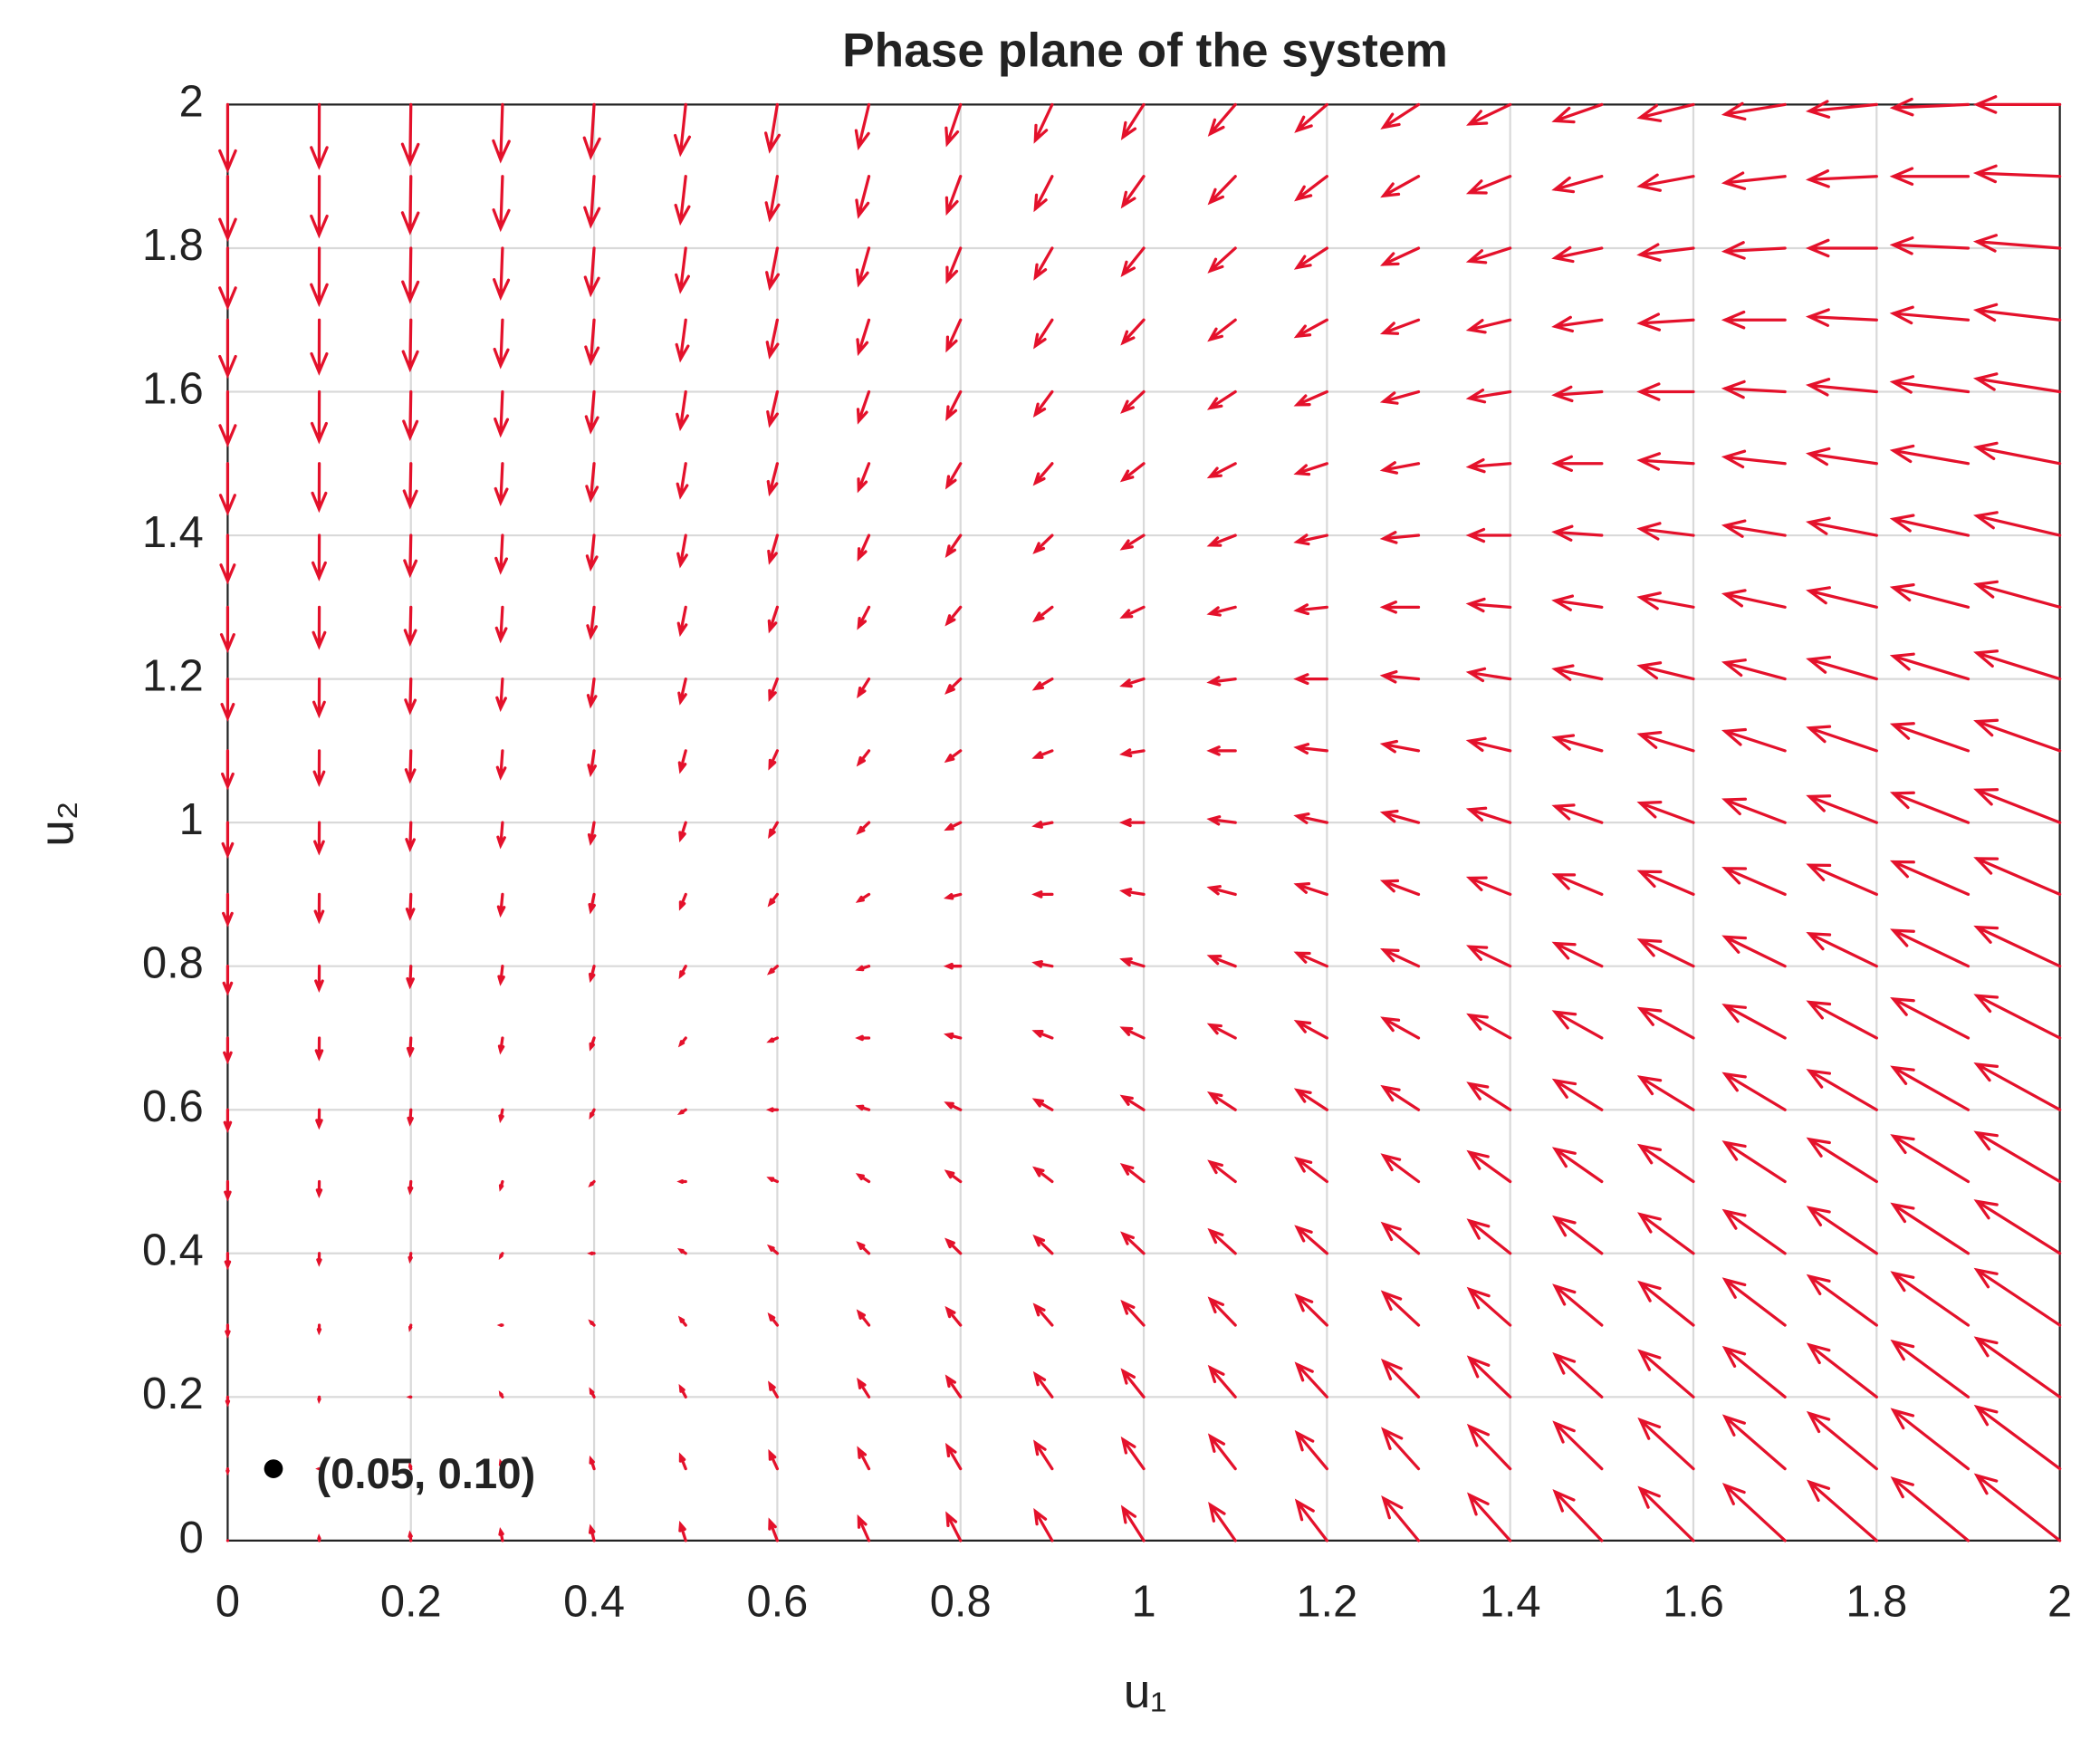  What do you see at coordinates (777, 1602) in the screenshot?
I see `x-tick-label: 0.6` at bounding box center [777, 1602].